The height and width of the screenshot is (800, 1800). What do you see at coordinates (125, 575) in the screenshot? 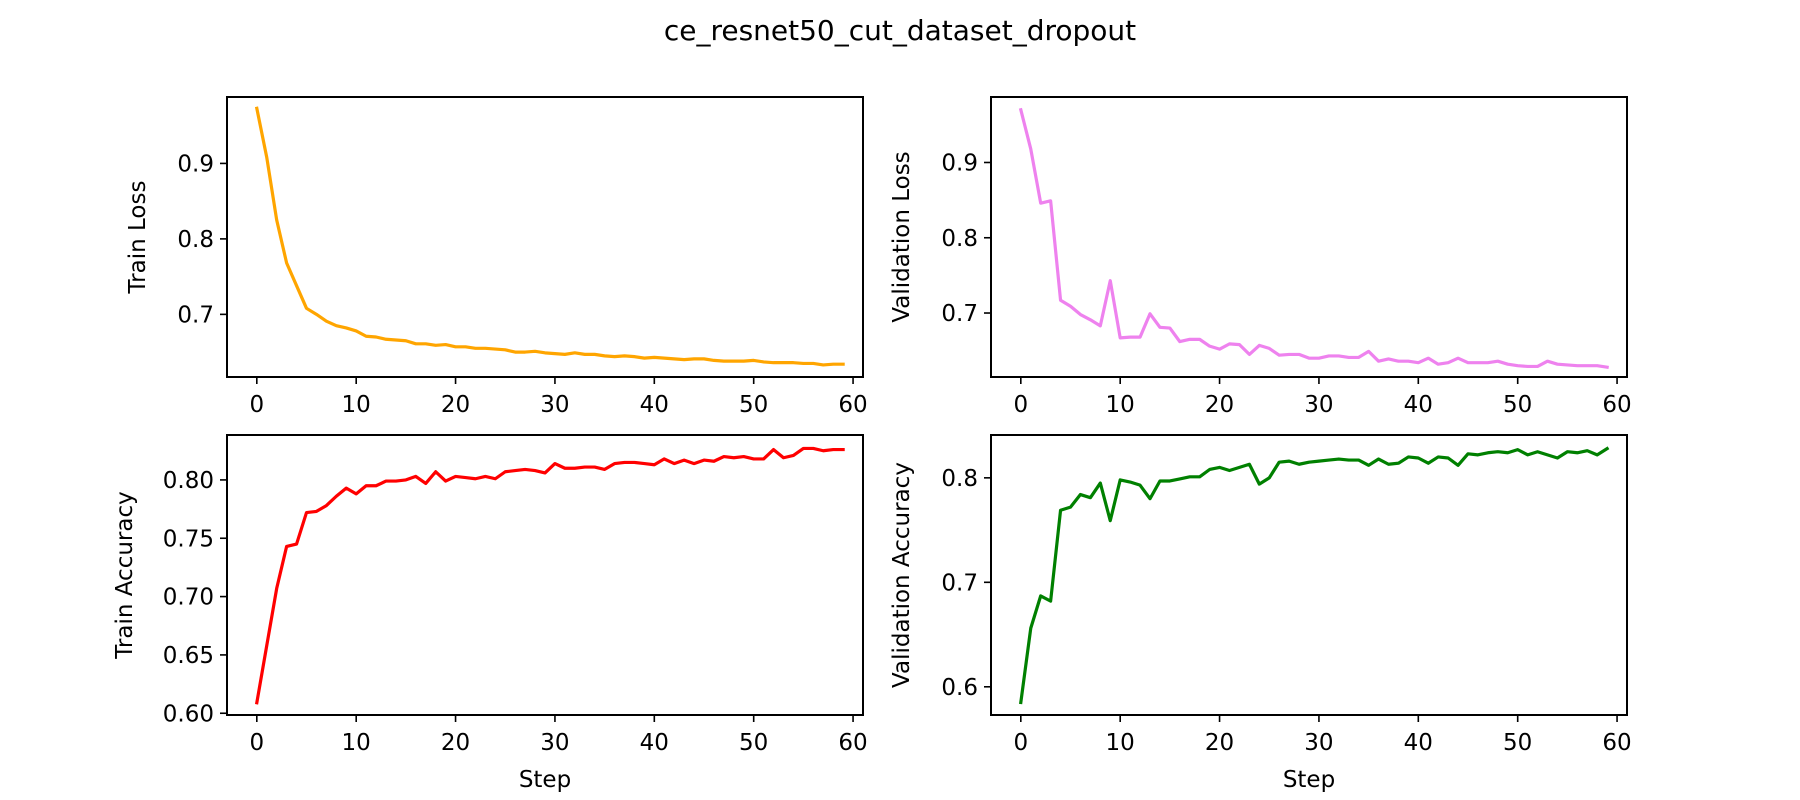
I see `train-accuracy-y-axis-label: Train Accuracy` at bounding box center [125, 575].